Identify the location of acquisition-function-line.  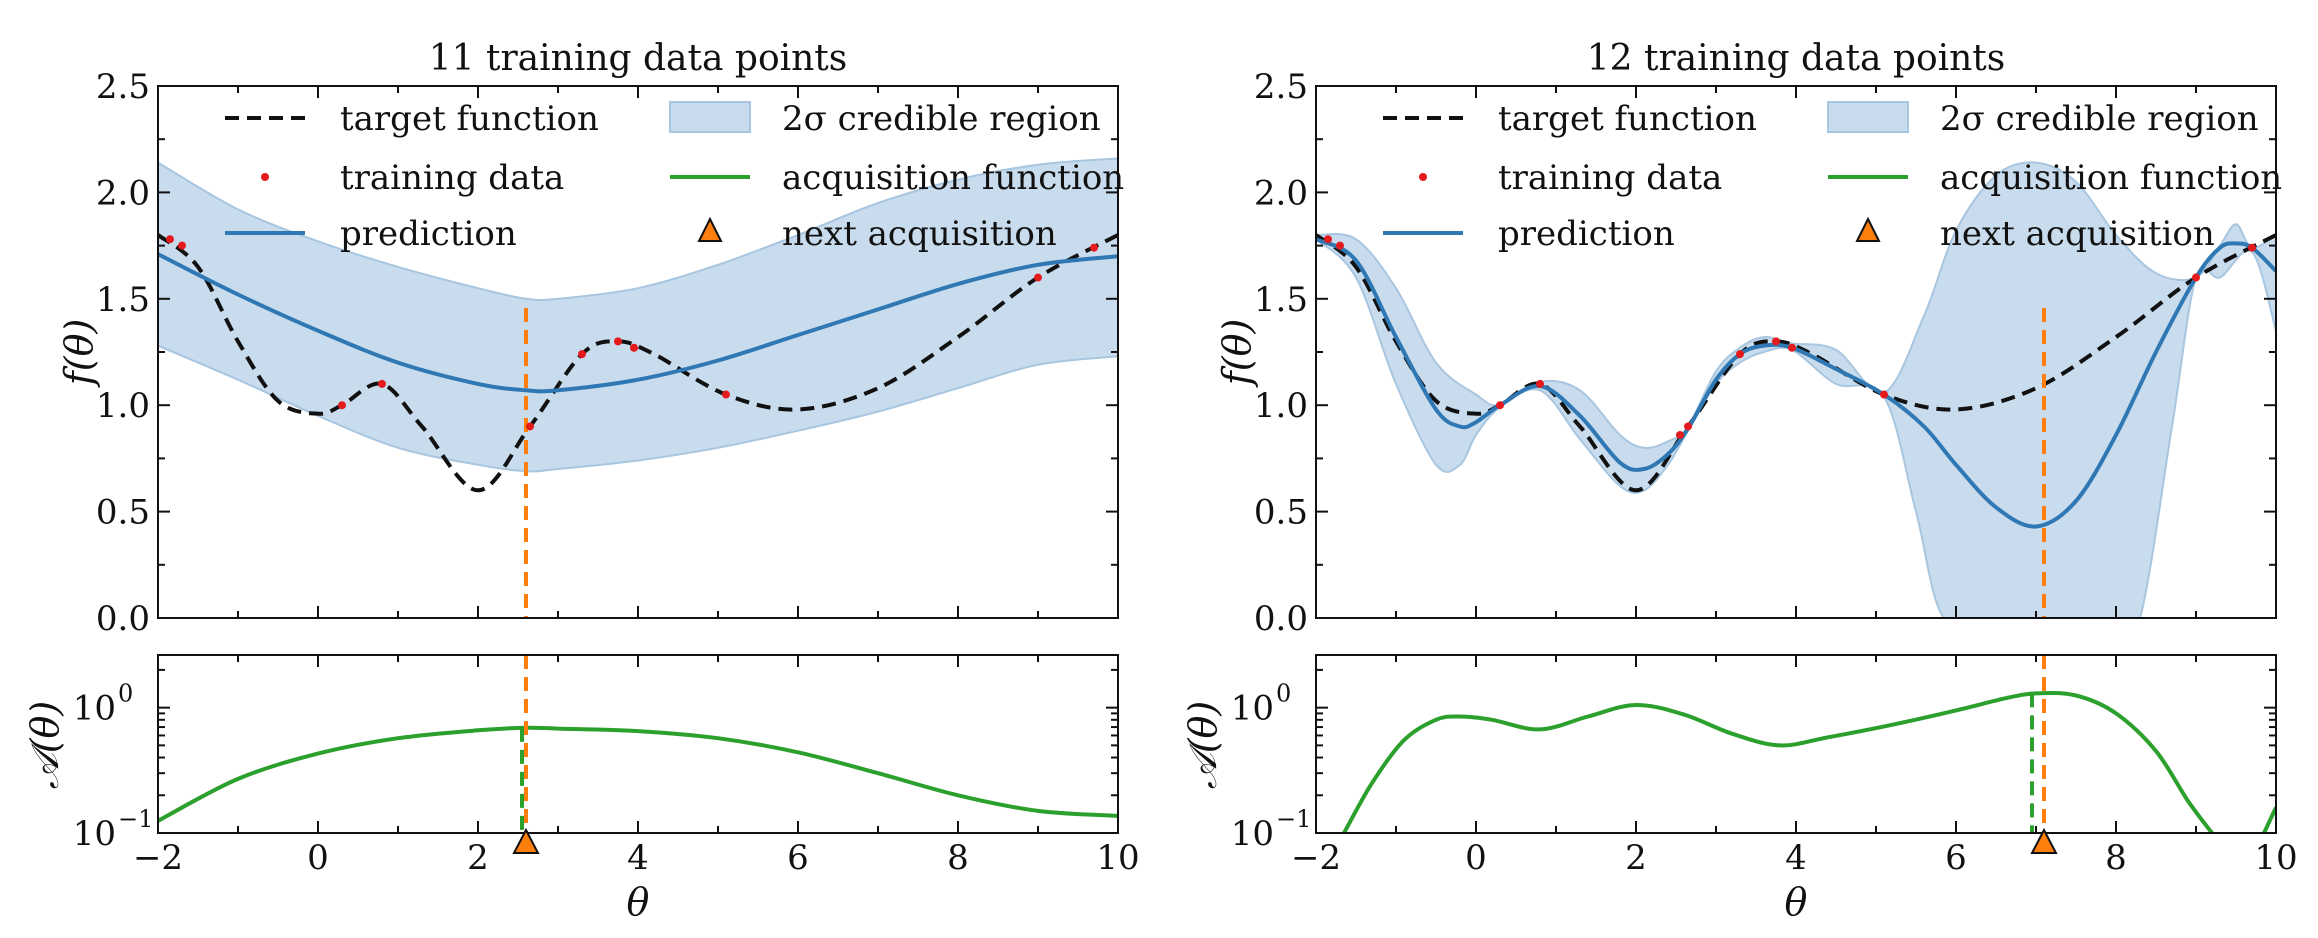
(638, 774).